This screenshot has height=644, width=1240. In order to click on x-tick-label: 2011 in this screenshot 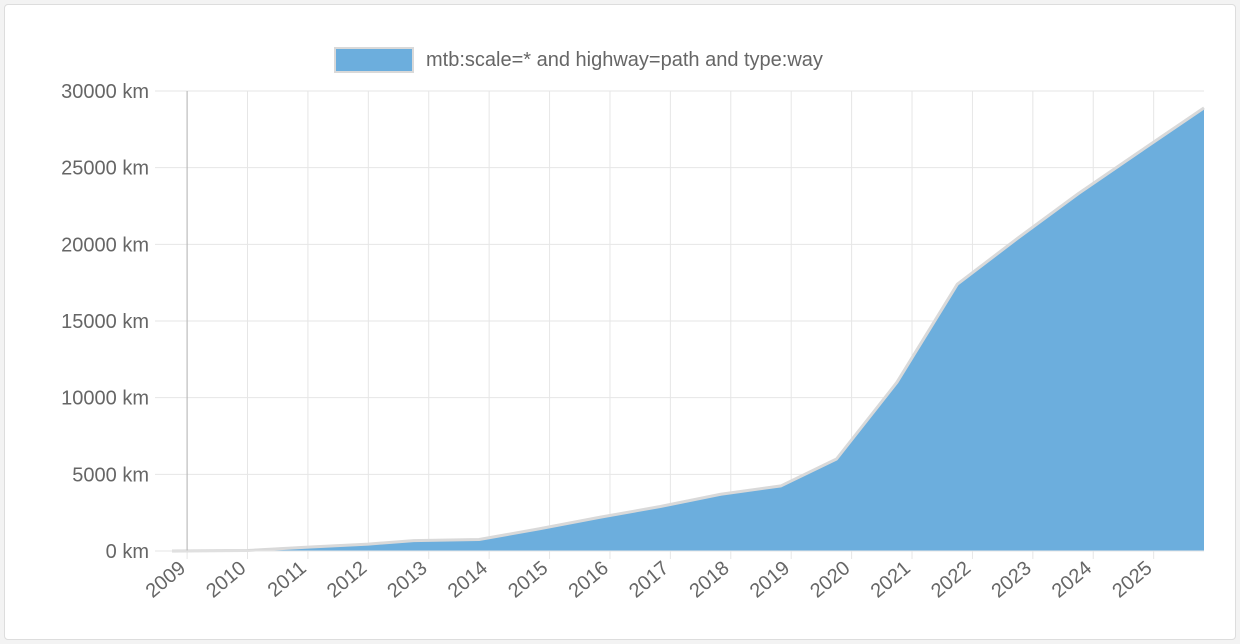, I will do `click(287, 579)`.